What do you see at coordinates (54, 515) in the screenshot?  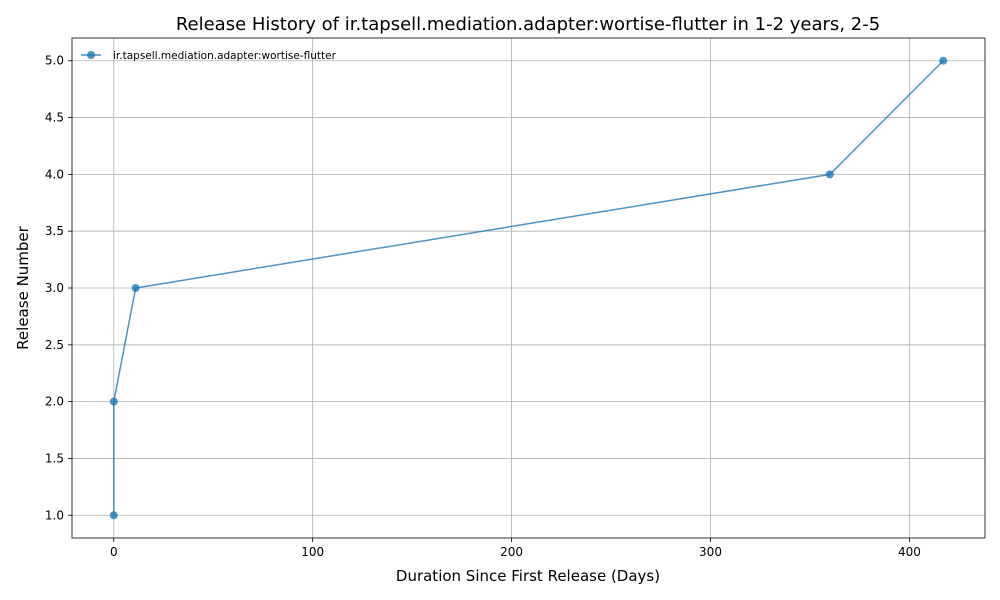 I see `y-tick-label: 1.0` at bounding box center [54, 515].